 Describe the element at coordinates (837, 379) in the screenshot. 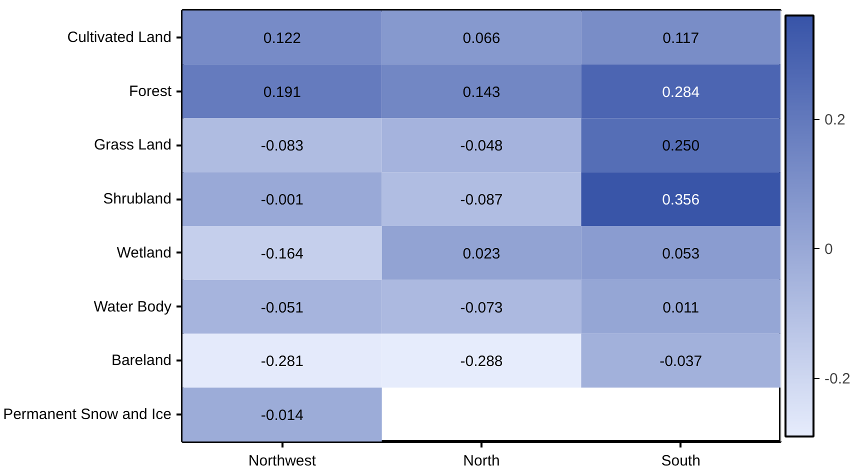

I see `color-bar-label: -0.2` at that location.